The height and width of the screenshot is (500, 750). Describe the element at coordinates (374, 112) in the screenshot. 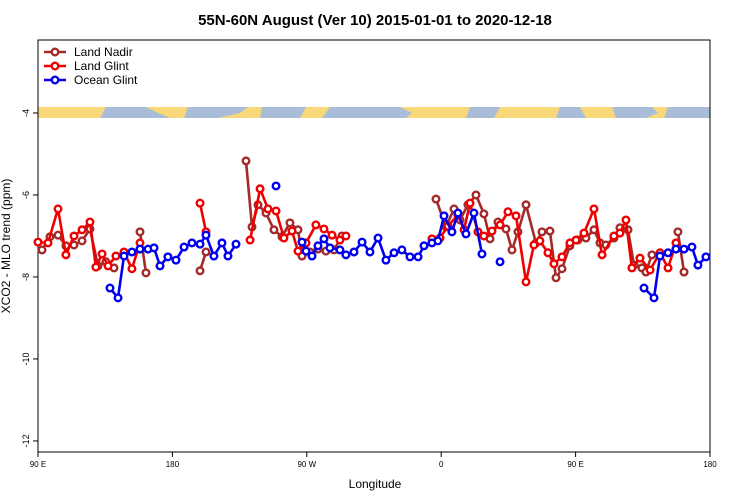

I see `map-strip` at that location.